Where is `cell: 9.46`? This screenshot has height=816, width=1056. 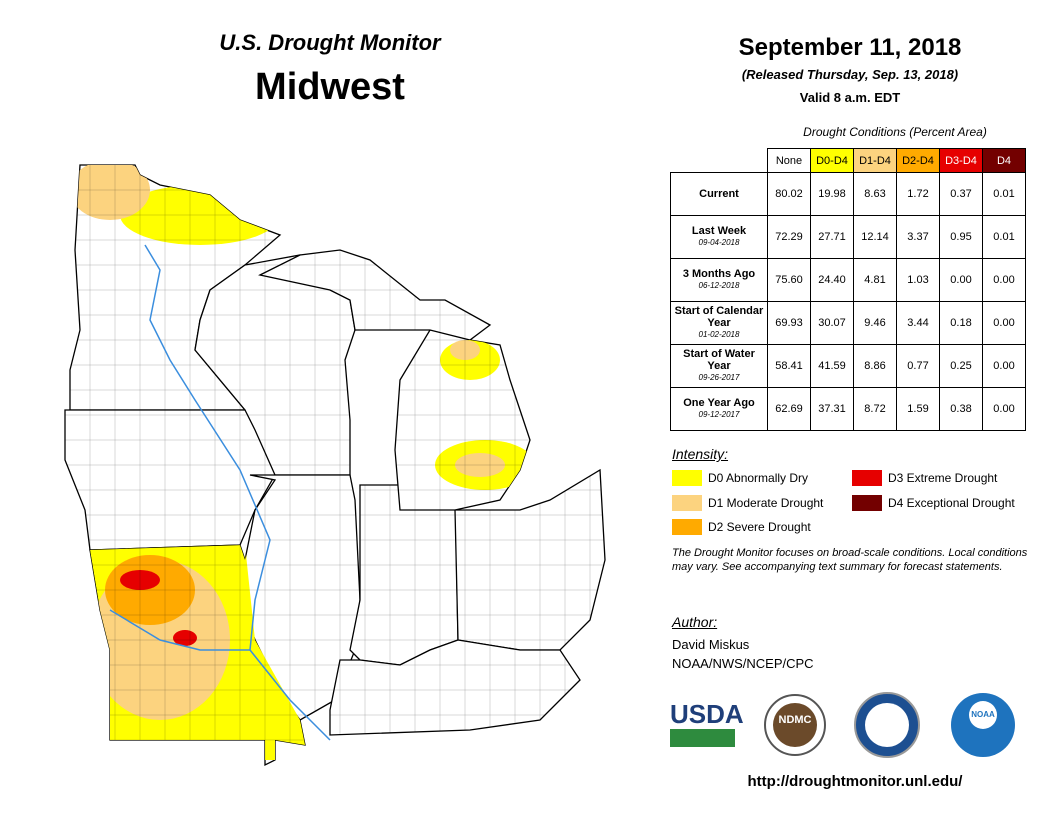
cell: 9.46 is located at coordinates (875, 323).